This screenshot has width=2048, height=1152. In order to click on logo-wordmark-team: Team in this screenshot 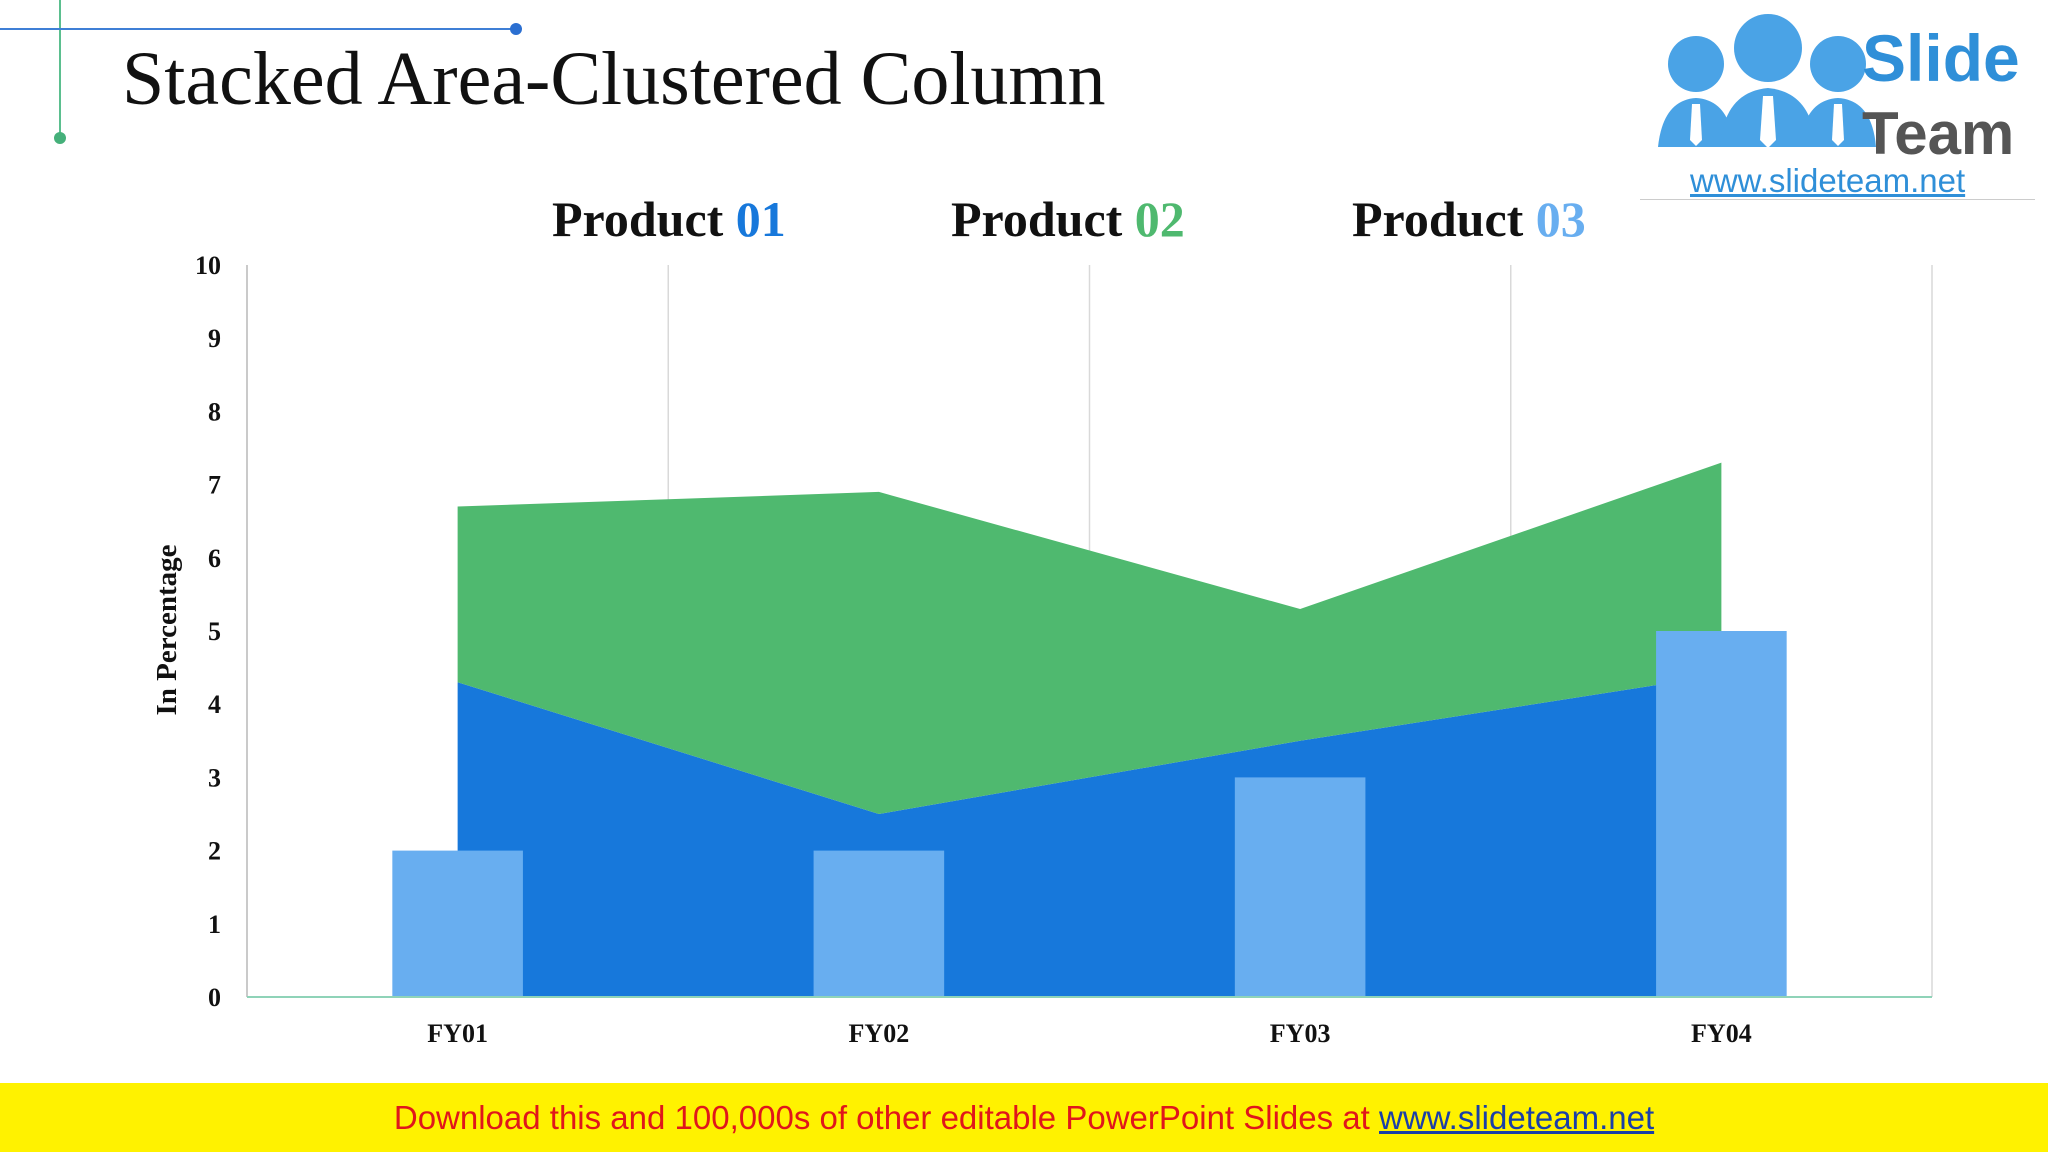, I will do `click(1938, 133)`.